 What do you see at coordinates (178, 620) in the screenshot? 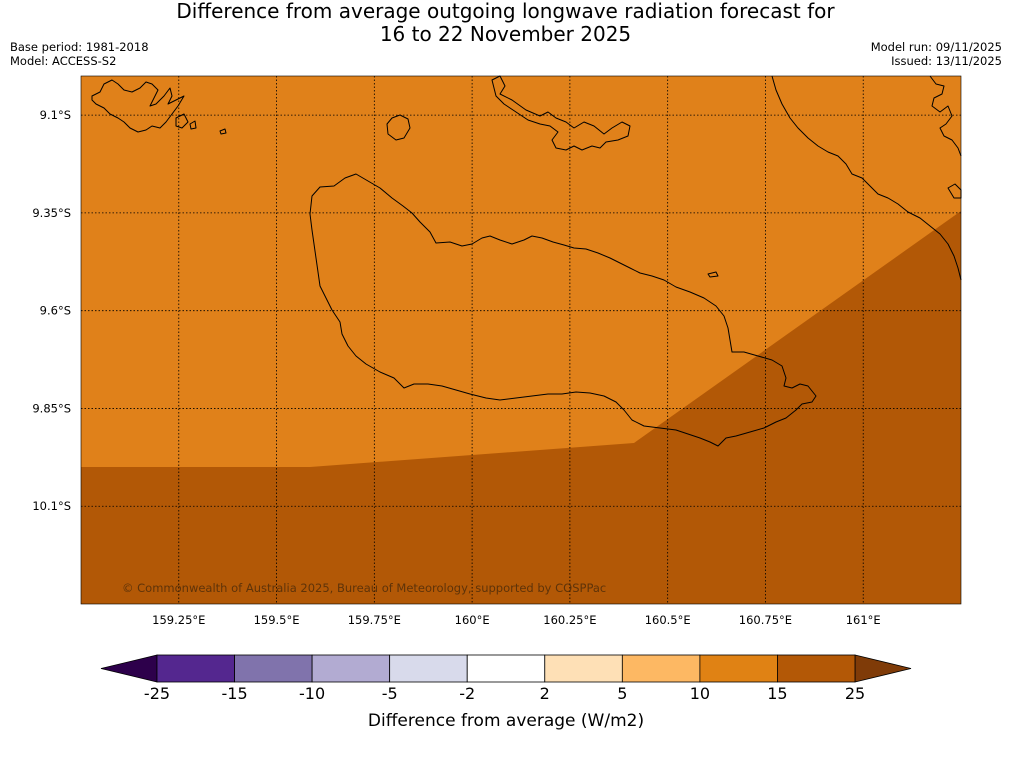
I see `lon-label: 159.25°E` at bounding box center [178, 620].